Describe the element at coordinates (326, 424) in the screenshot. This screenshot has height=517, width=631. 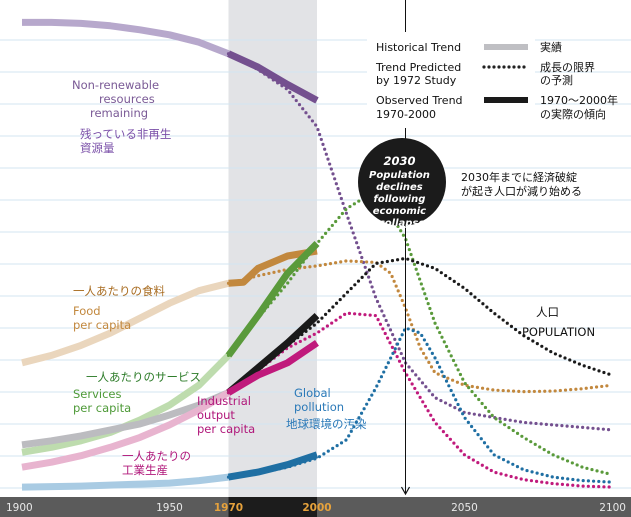
I see `label-pollution-ja: 地球環境の汚染` at that location.